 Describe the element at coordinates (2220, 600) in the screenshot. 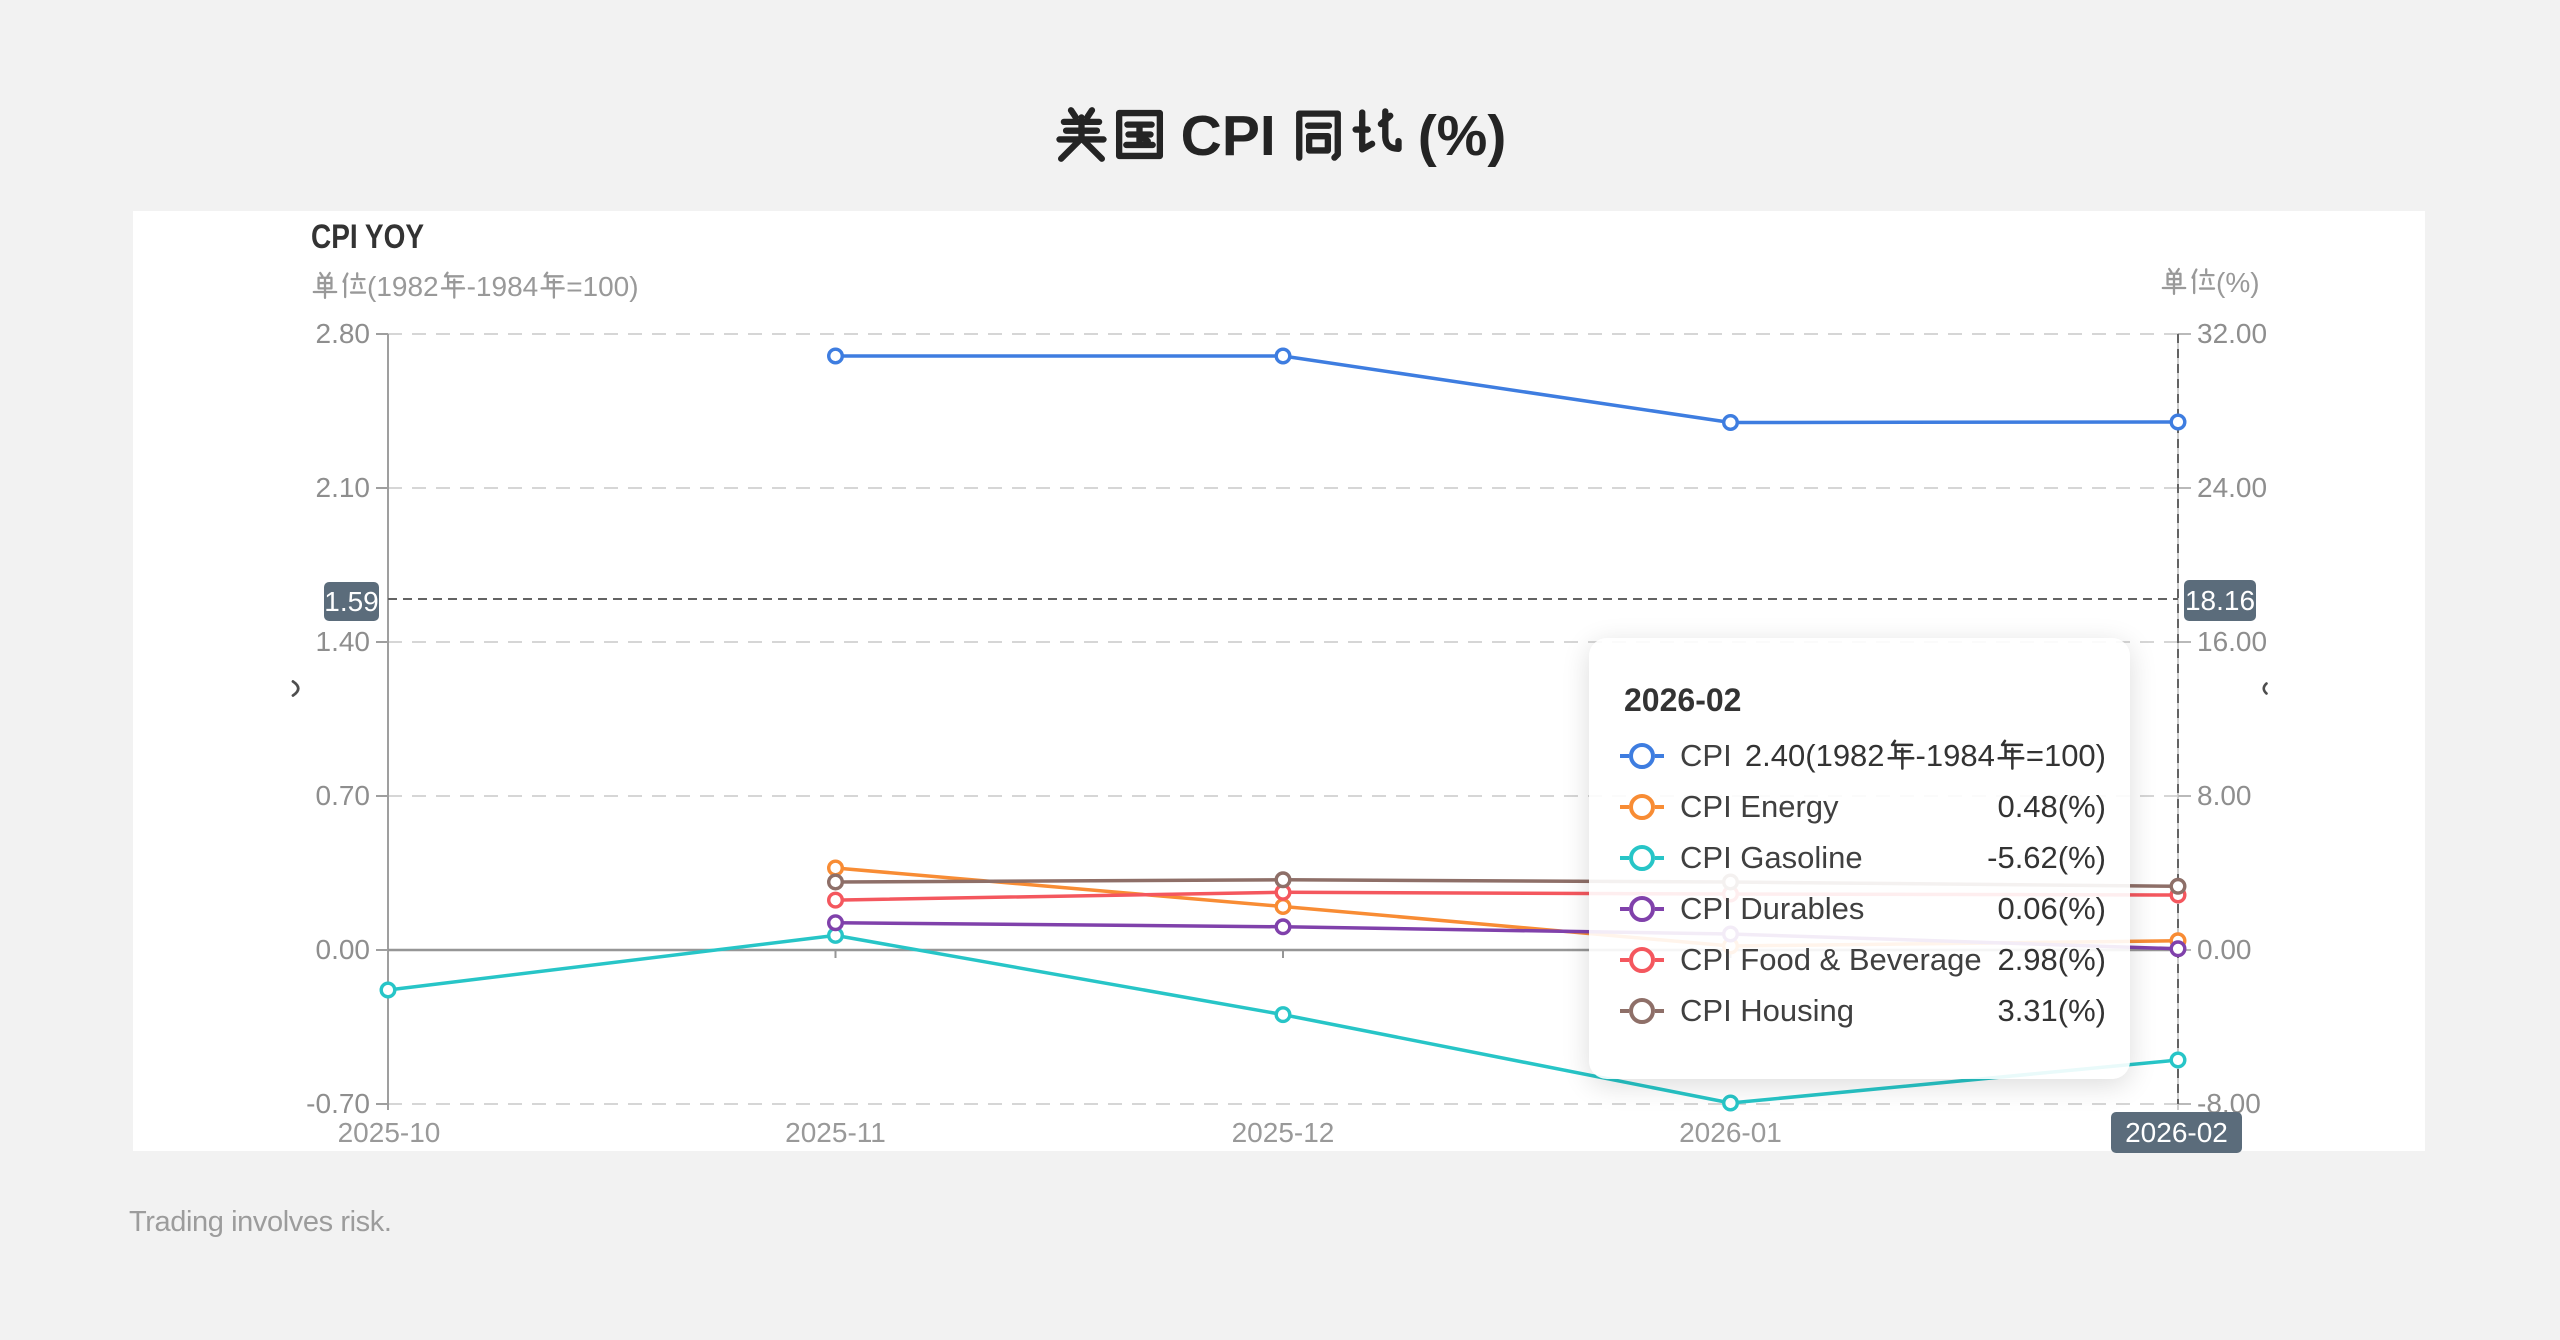

I see `svg-text: 18.16` at that location.